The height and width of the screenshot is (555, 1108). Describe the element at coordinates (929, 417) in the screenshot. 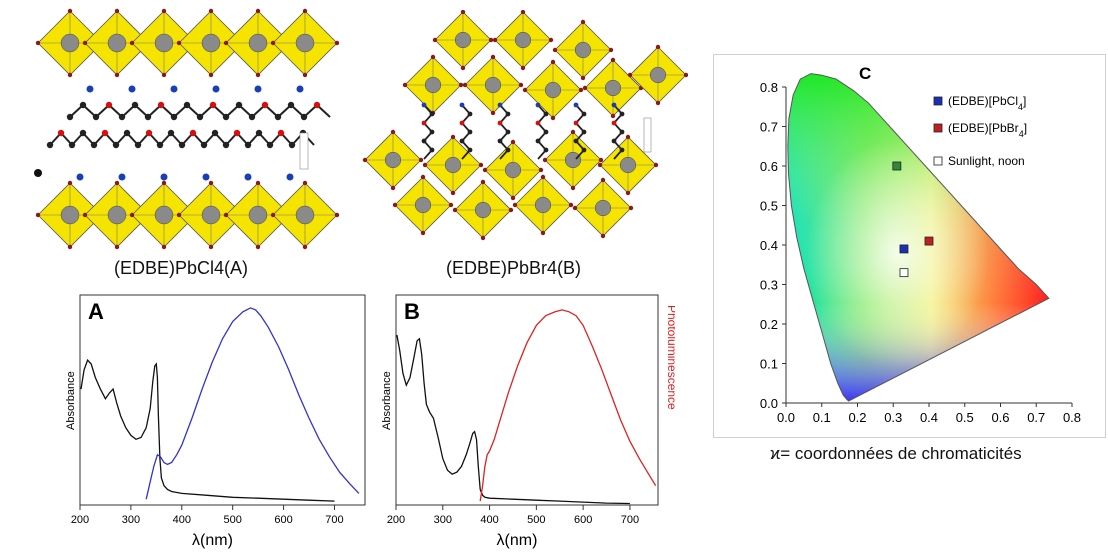

I see `x-tick-label: 0.4` at that location.